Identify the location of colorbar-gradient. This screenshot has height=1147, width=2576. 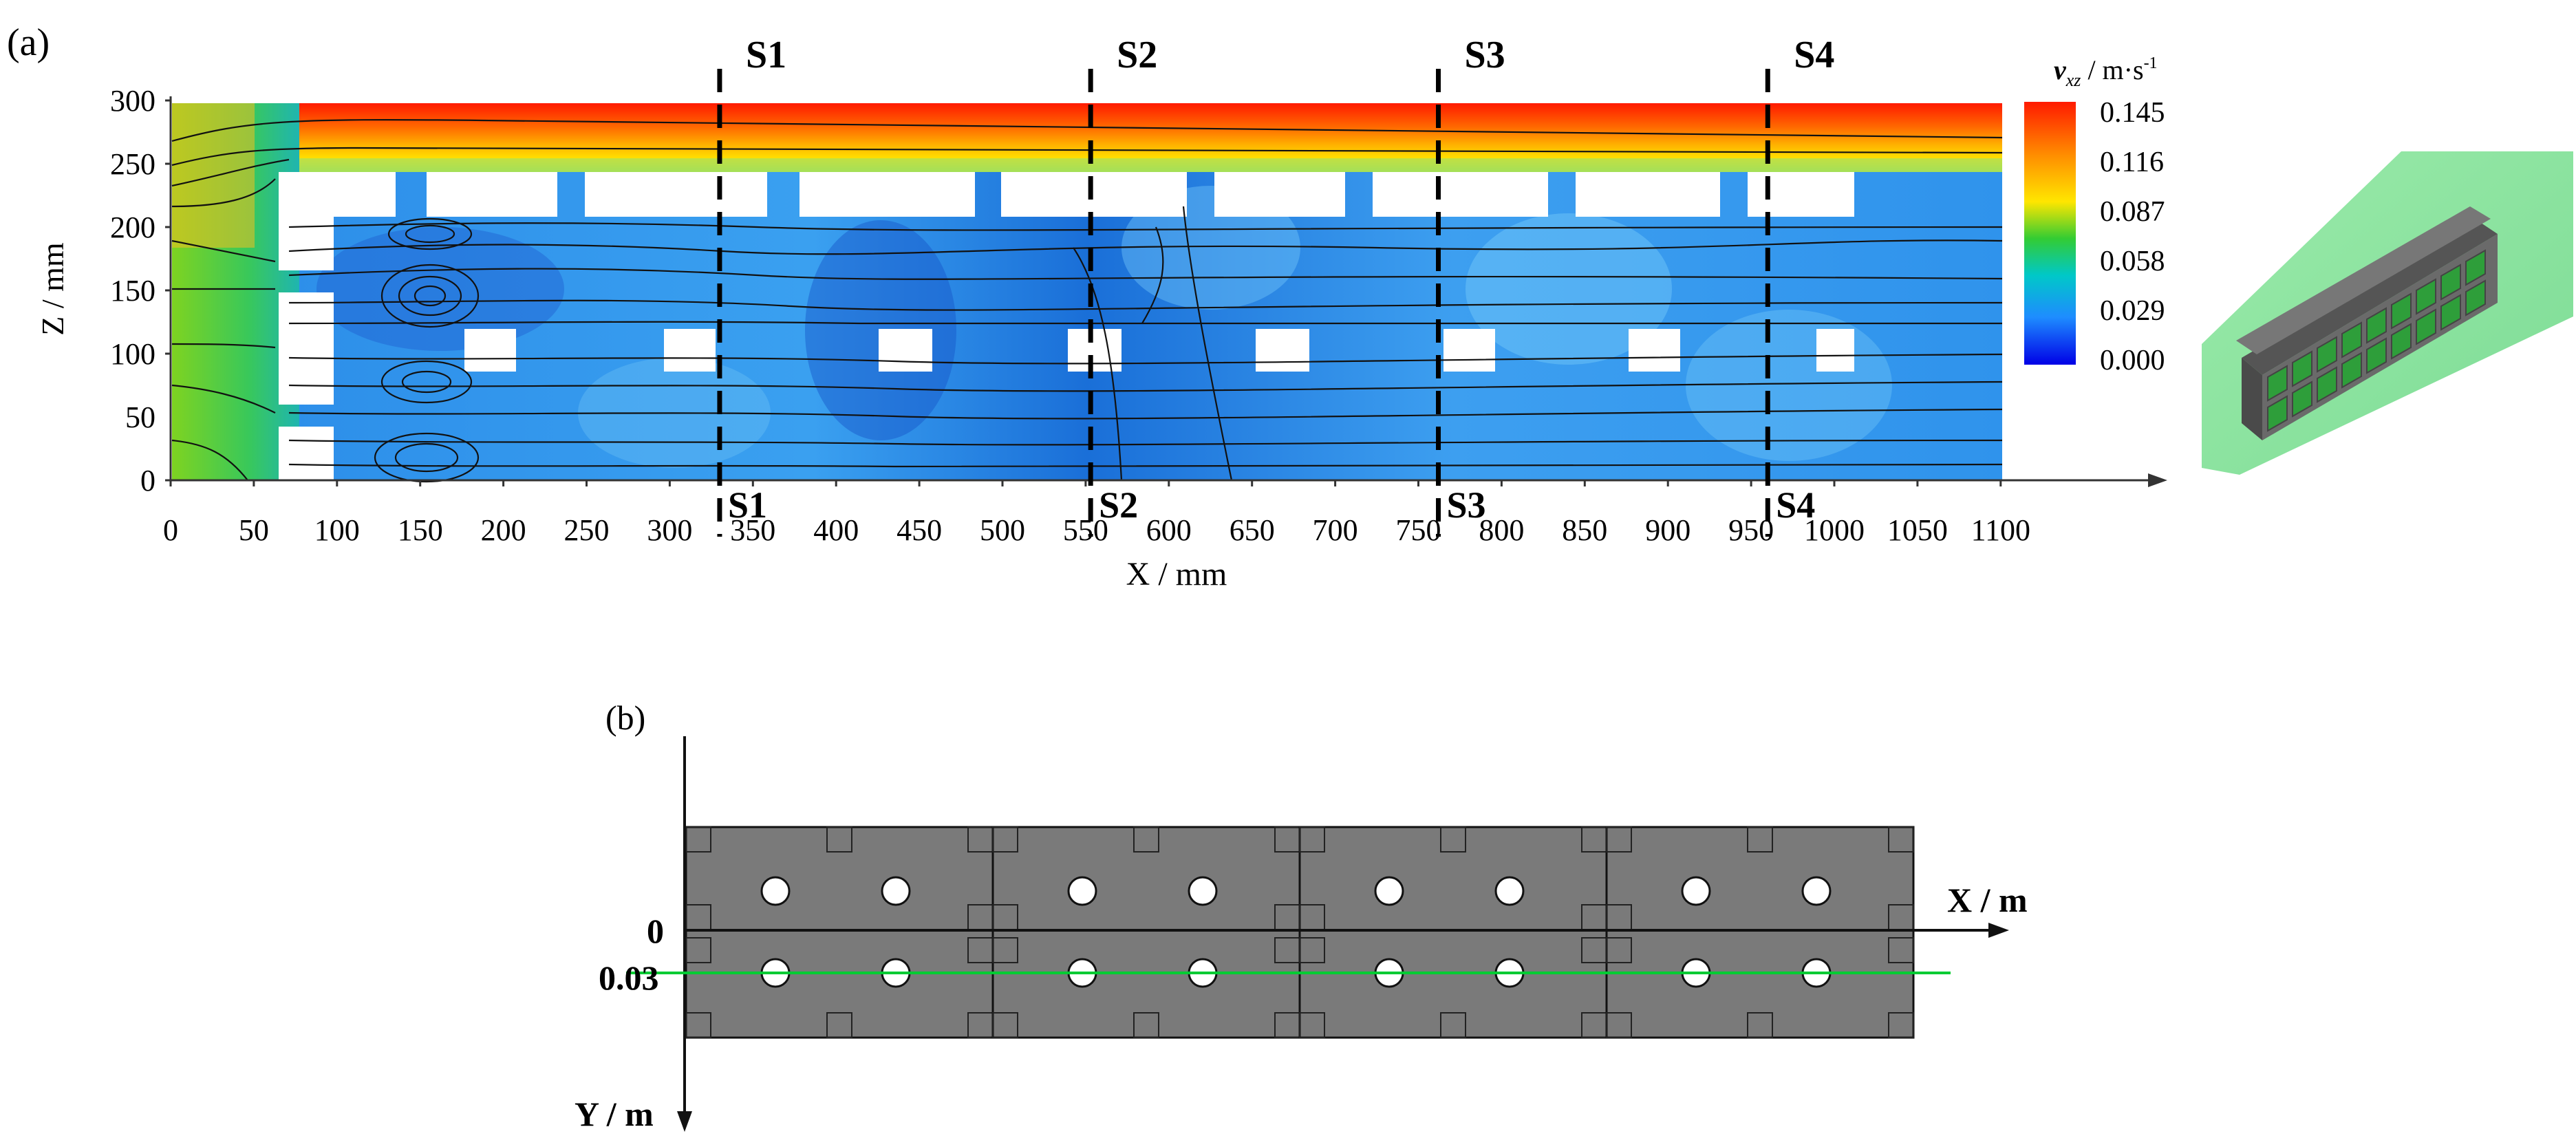
(2050, 233).